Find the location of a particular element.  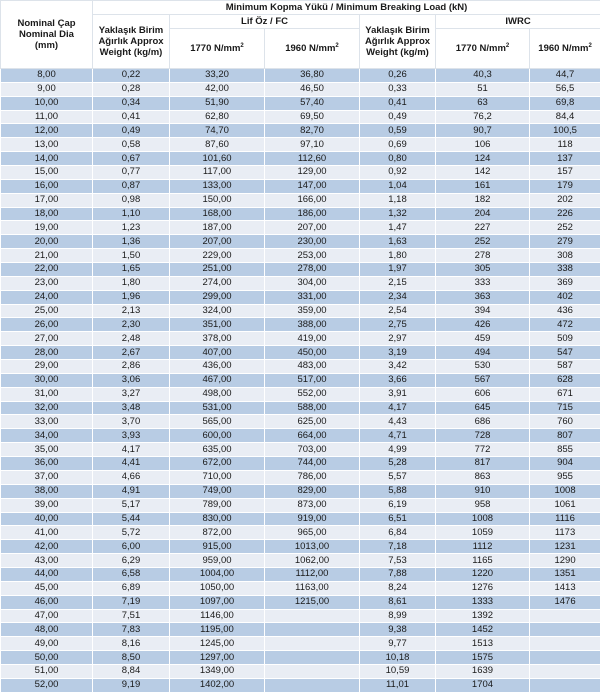

table-row: 25,00 2,13 324,00 359,00 2,54 394 436 is located at coordinates (300, 311).